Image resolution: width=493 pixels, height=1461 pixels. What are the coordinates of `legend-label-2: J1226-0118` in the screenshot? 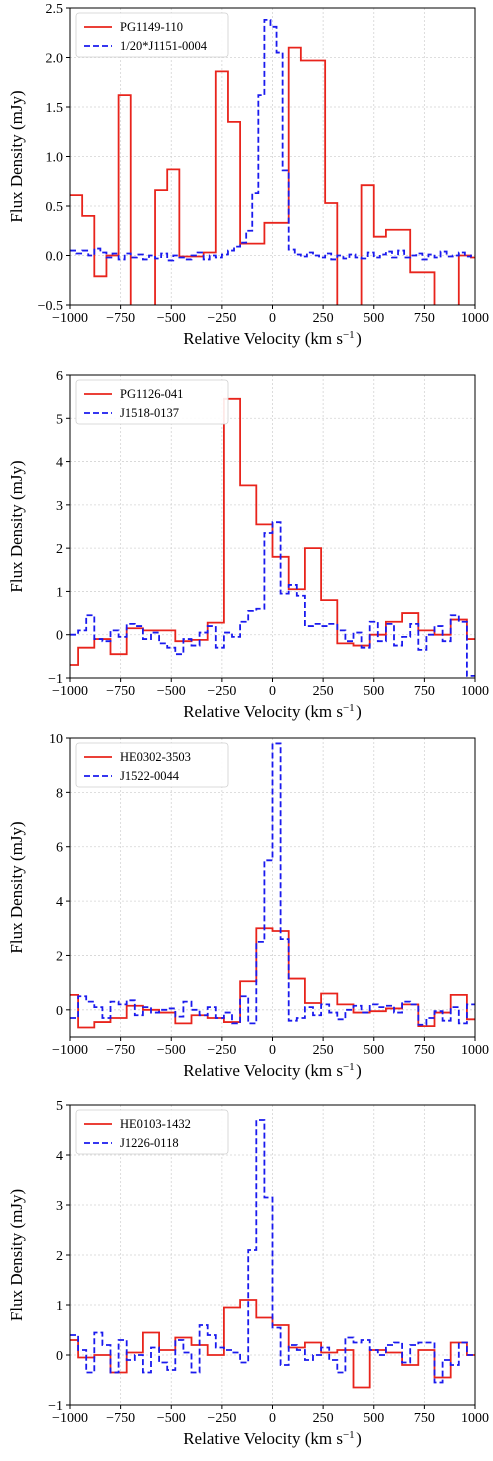 It's located at (149, 1143).